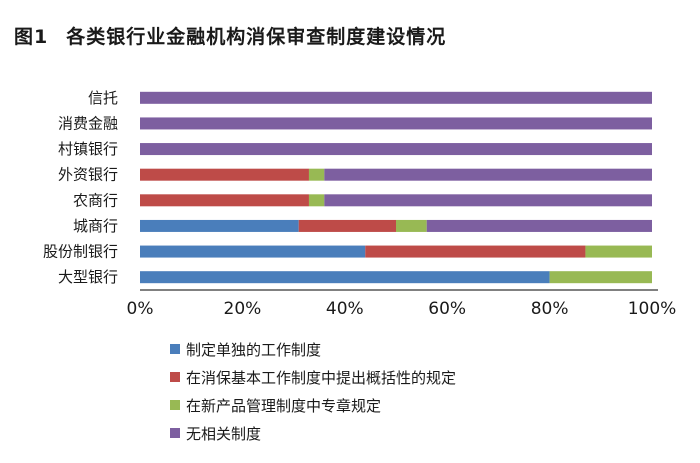  I want to click on legend-label: 制定单独的工作制度, so click(254, 349).